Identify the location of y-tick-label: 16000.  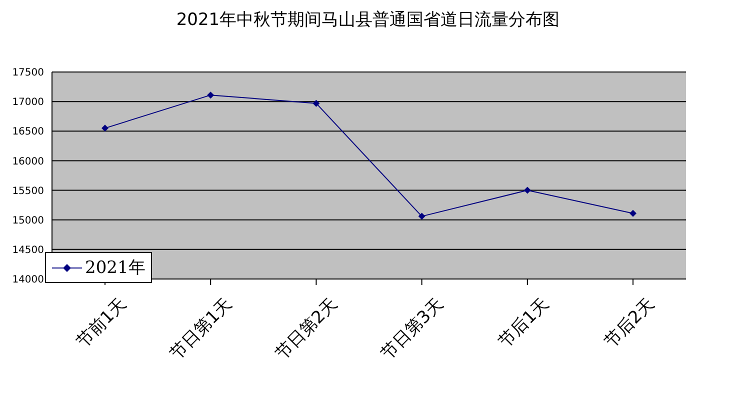
(28, 162).